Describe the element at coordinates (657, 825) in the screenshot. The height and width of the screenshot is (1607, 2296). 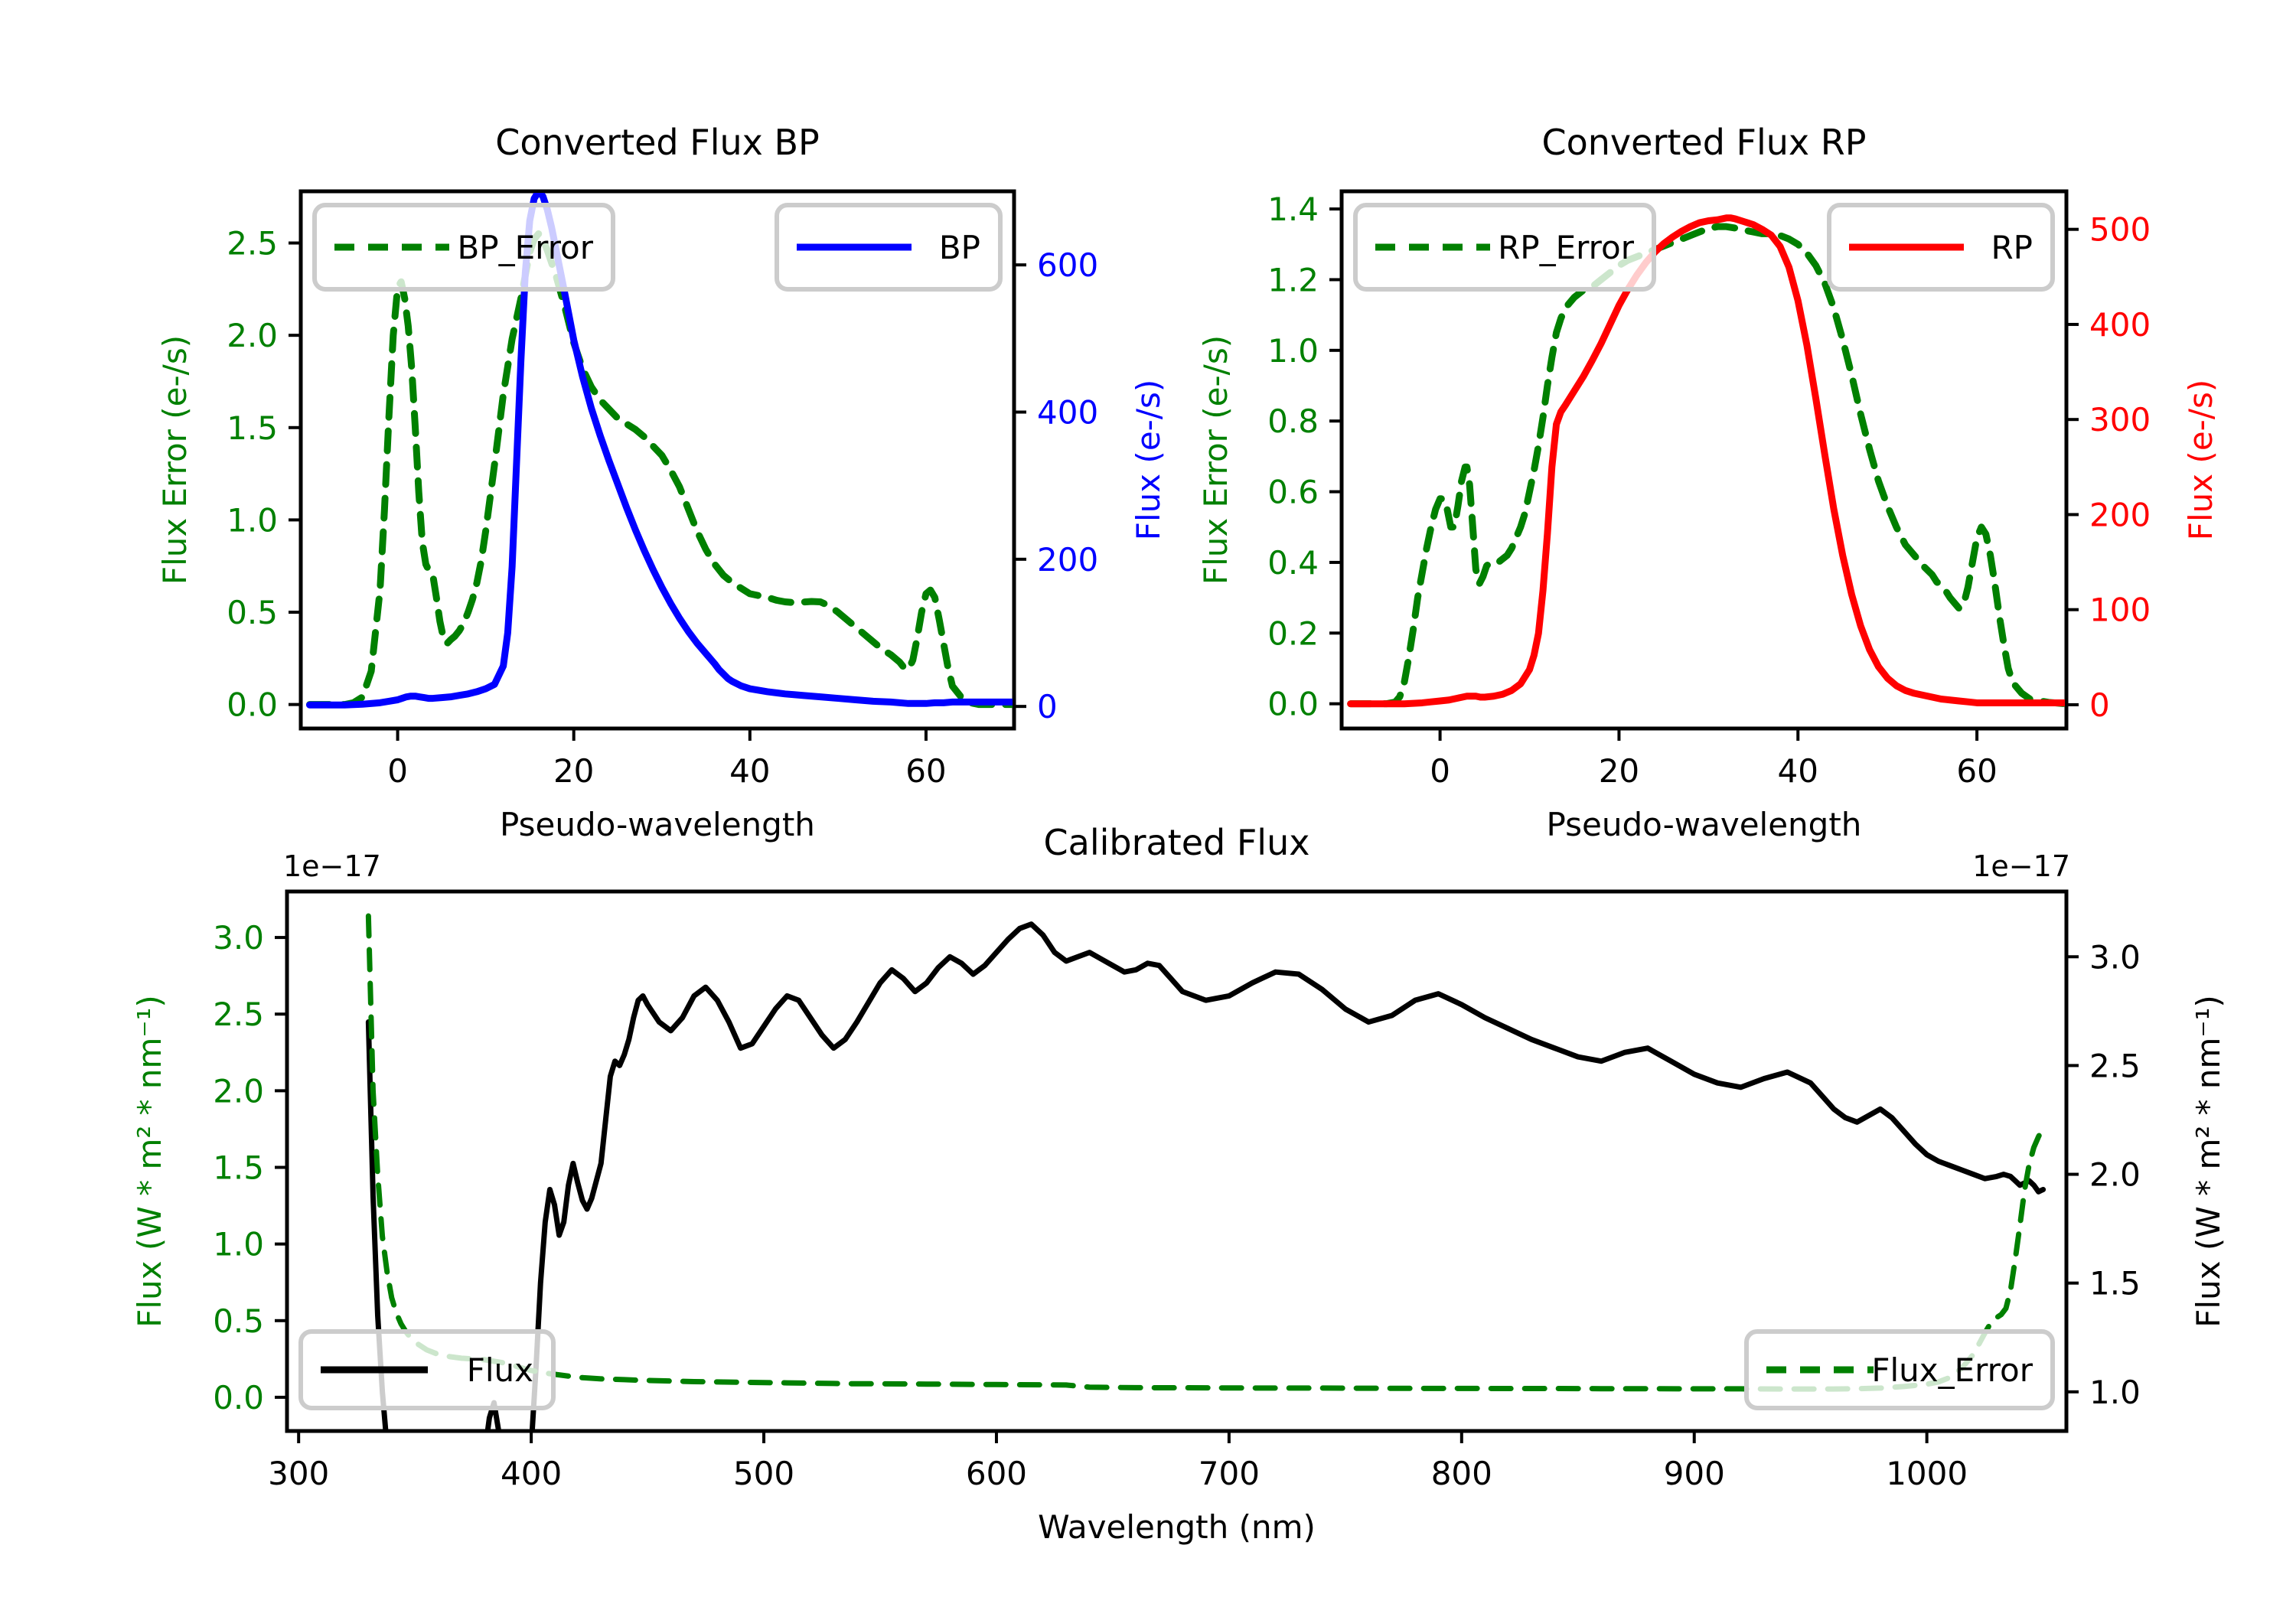
I see `xaxis-label-converted-flux-bp: Pseudo-wavelength` at that location.